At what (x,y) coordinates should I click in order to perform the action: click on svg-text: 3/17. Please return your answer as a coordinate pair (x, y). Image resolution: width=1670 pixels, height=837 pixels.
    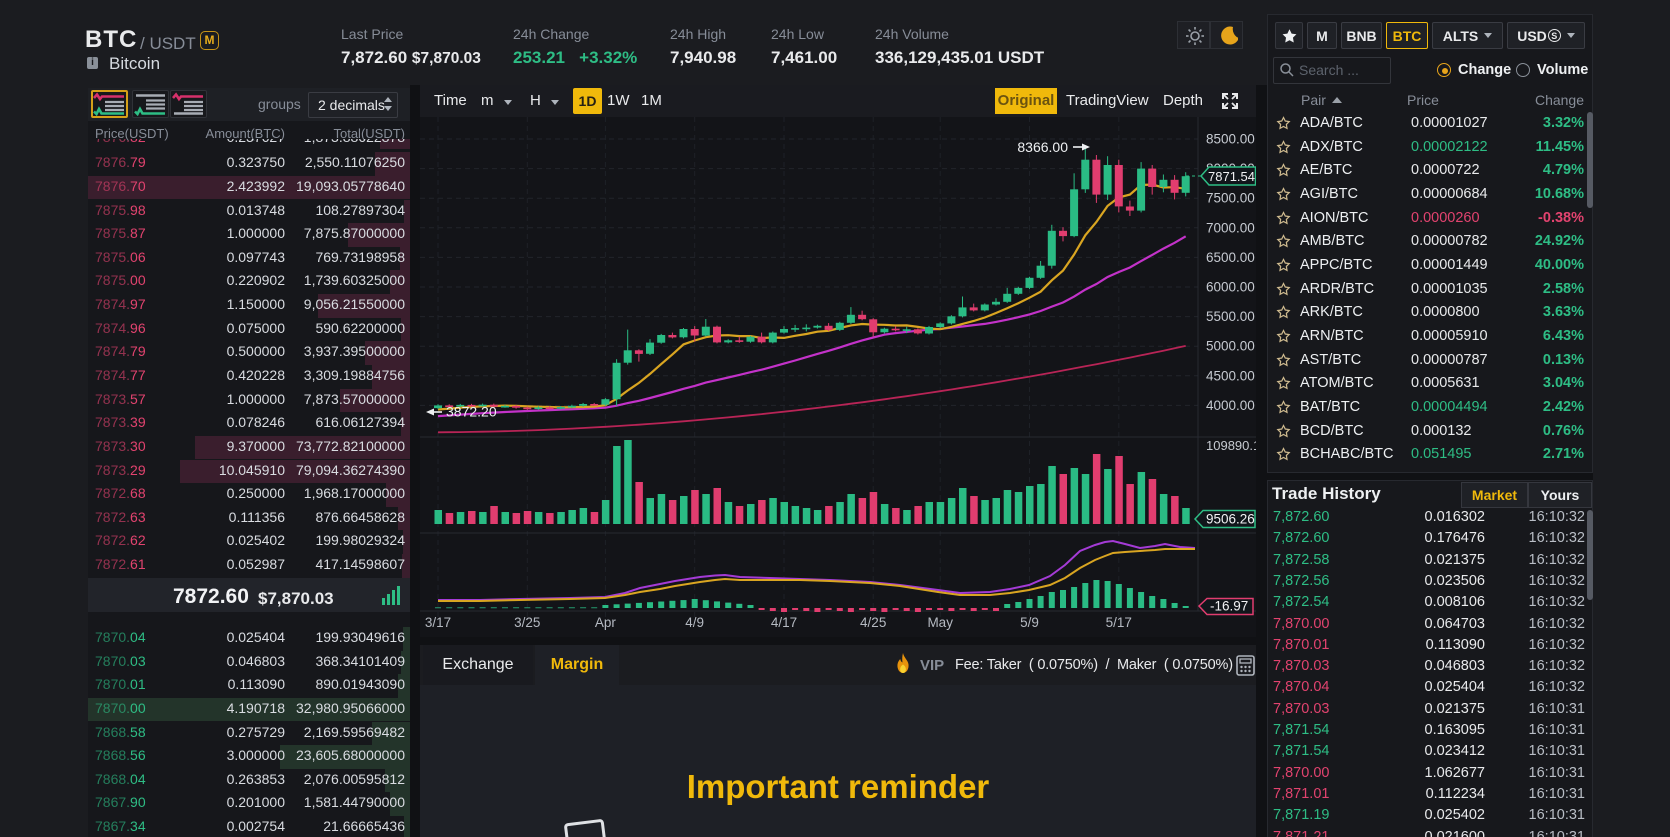
    Looking at the image, I should click on (438, 622).